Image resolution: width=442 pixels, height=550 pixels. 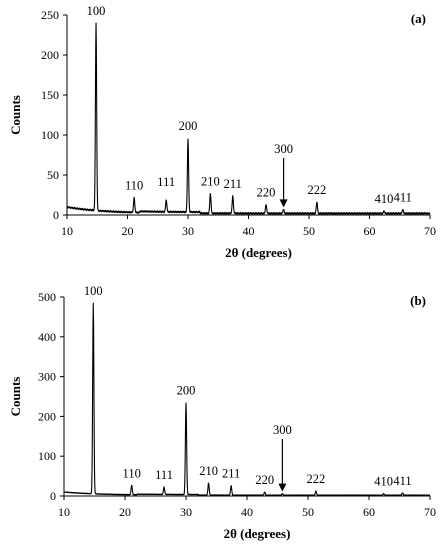 I want to click on y-tick-label: 500, so click(x=47, y=297).